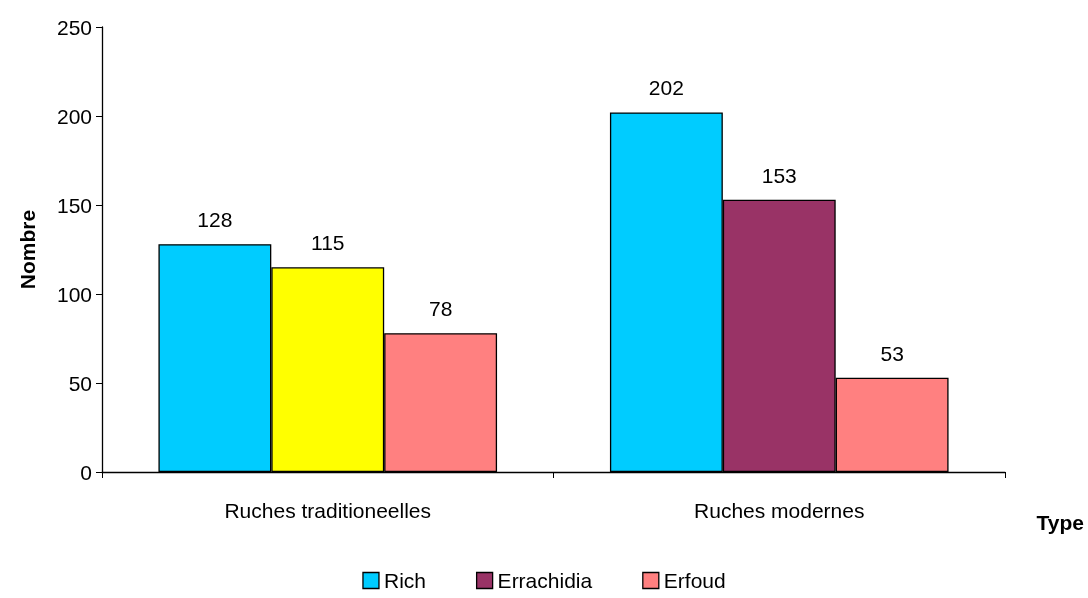 This screenshot has width=1088, height=598. I want to click on y-axis-title: Nombre, so click(27, 249).